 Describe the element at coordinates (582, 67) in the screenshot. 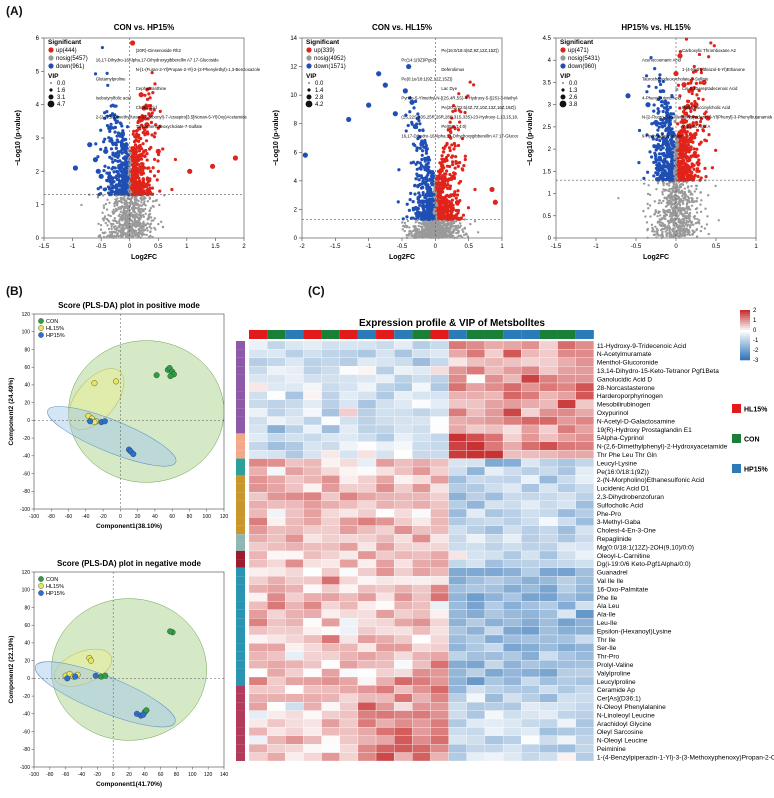

I see `legend-label-down: down(960)` at that location.